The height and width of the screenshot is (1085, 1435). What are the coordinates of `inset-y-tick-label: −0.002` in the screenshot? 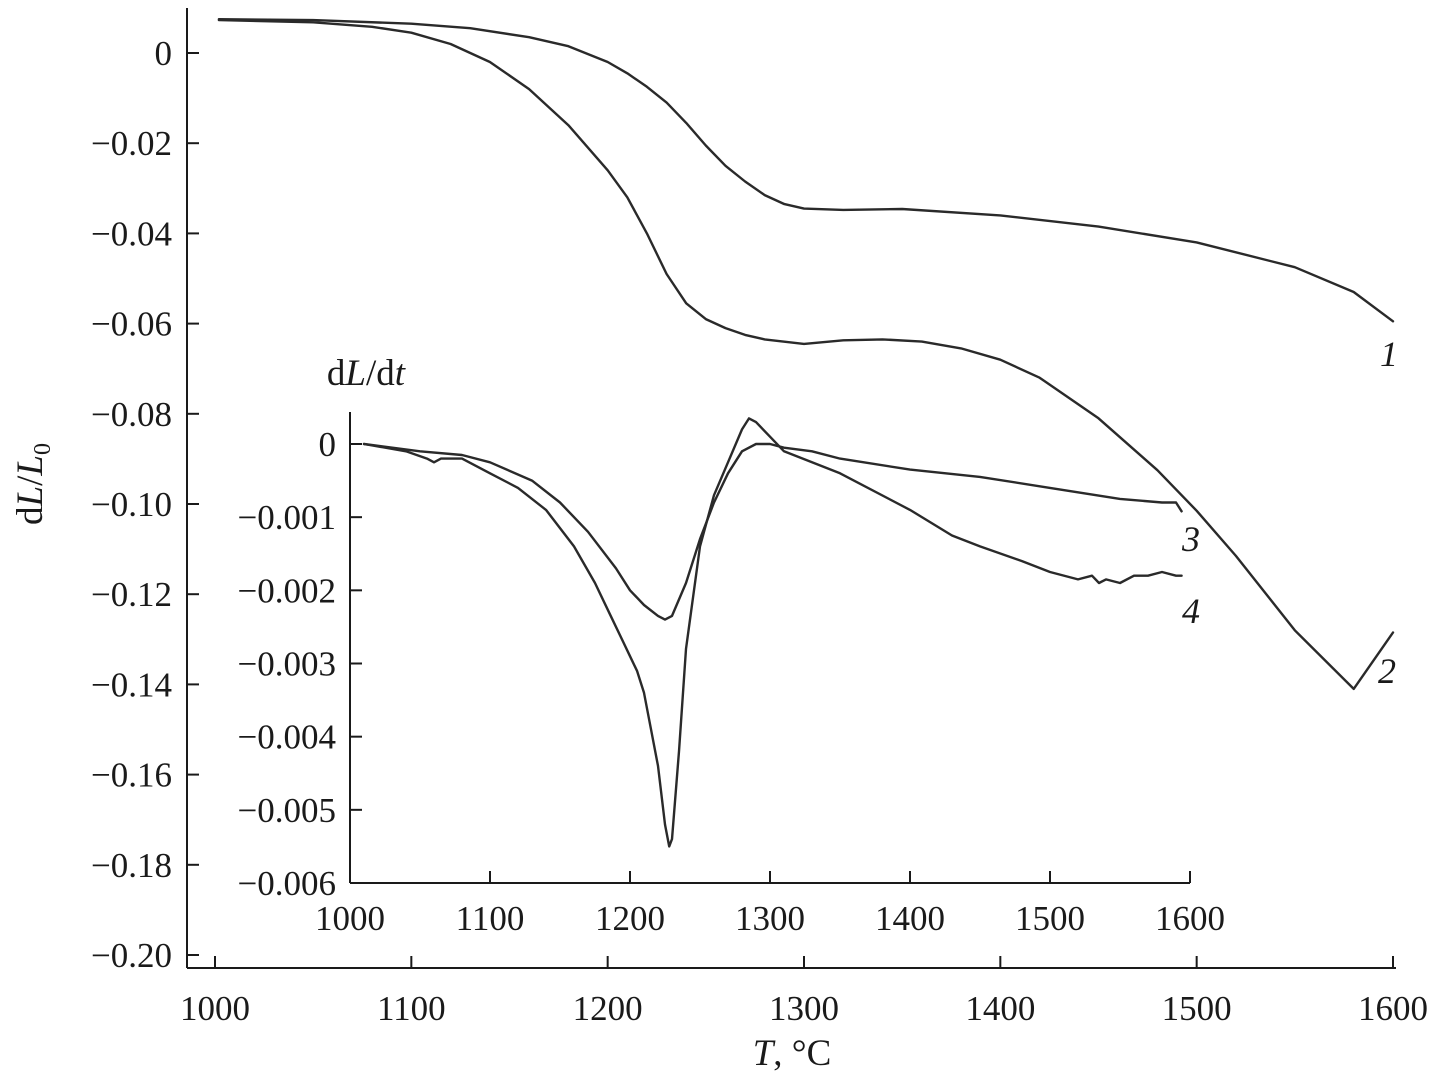 It's located at (287, 590).